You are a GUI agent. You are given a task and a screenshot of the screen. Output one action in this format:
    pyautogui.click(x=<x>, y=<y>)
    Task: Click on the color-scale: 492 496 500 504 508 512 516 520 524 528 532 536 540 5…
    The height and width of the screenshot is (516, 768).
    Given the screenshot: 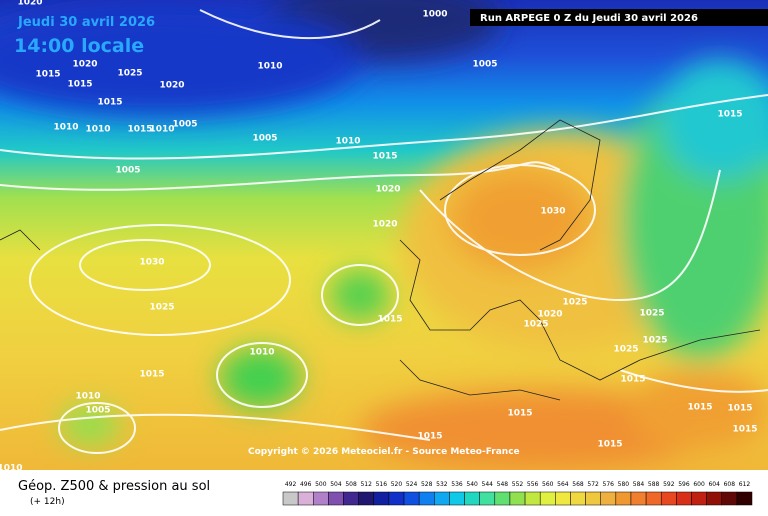 What is the action you would take?
    pyautogui.click(x=517, y=493)
    